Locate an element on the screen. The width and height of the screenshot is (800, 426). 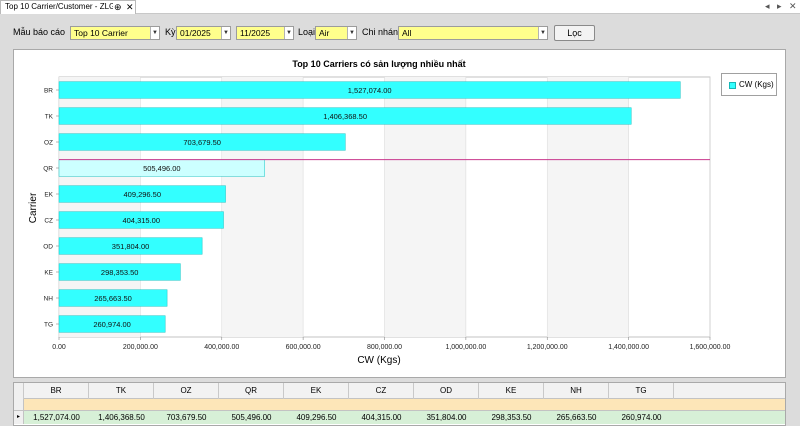
table-cell-od: 351,804.00 is located at coordinates (446, 417).